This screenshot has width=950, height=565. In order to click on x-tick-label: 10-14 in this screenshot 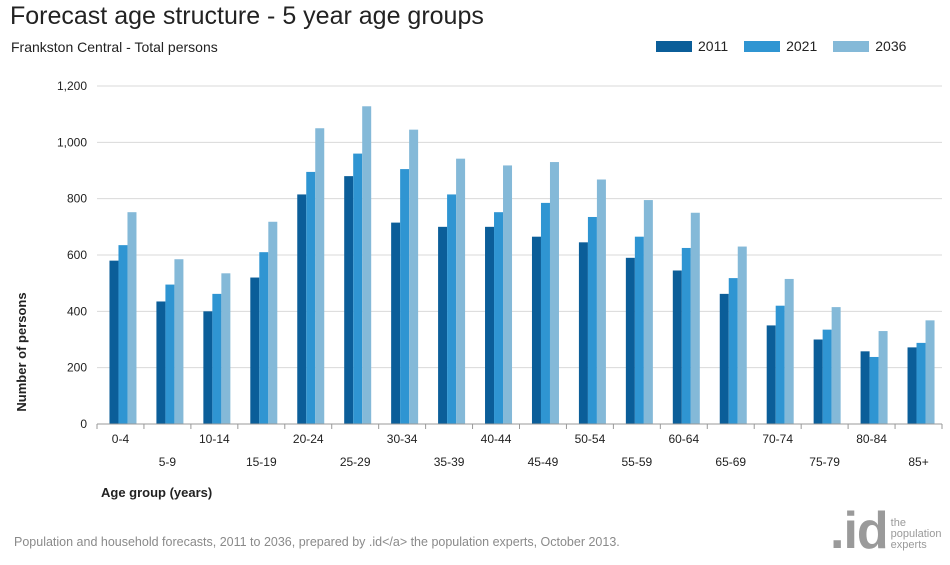, I will do `click(214, 439)`.